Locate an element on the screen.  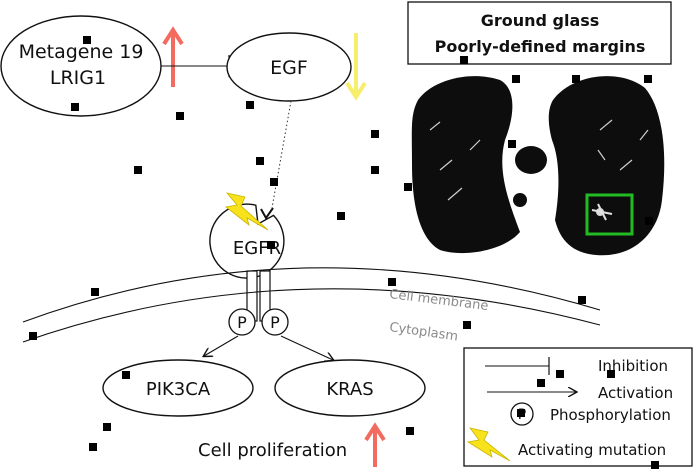
ct-caption-line2: Poorly-defined margins is located at coordinates (540, 46).